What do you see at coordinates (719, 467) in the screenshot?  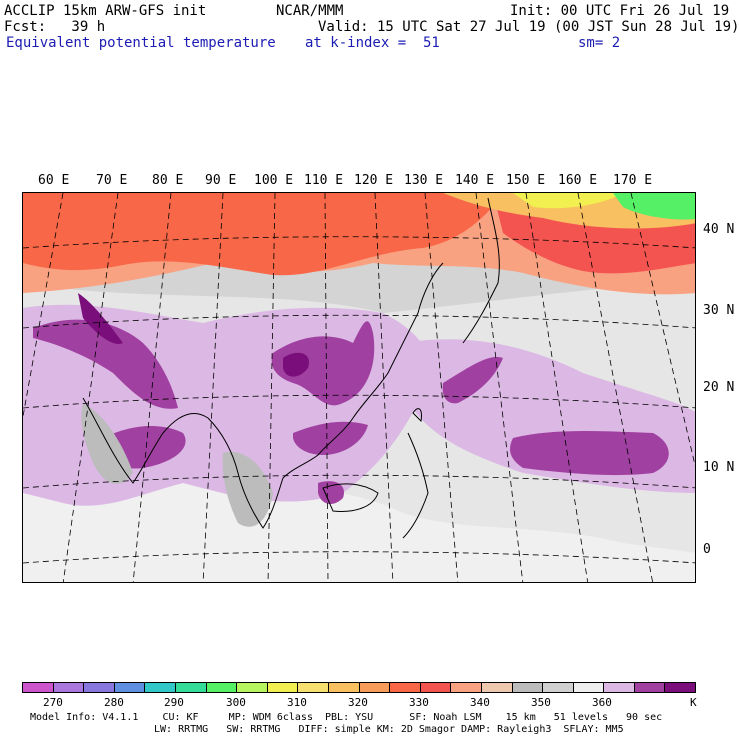 I see `lat-label: 10 N` at bounding box center [719, 467].